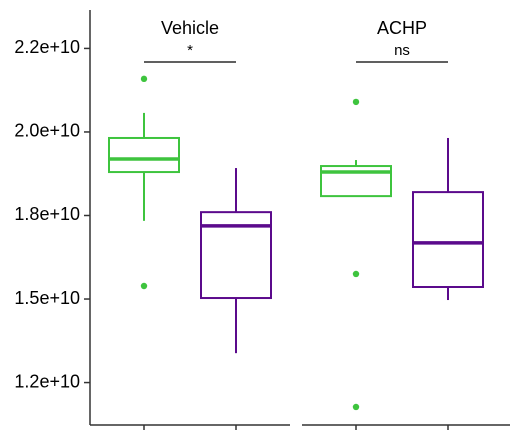 Image resolution: width=516 pixels, height=430 pixels. Describe the element at coordinates (402, 28) in the screenshot. I see `panel-title: ACHP` at that location.